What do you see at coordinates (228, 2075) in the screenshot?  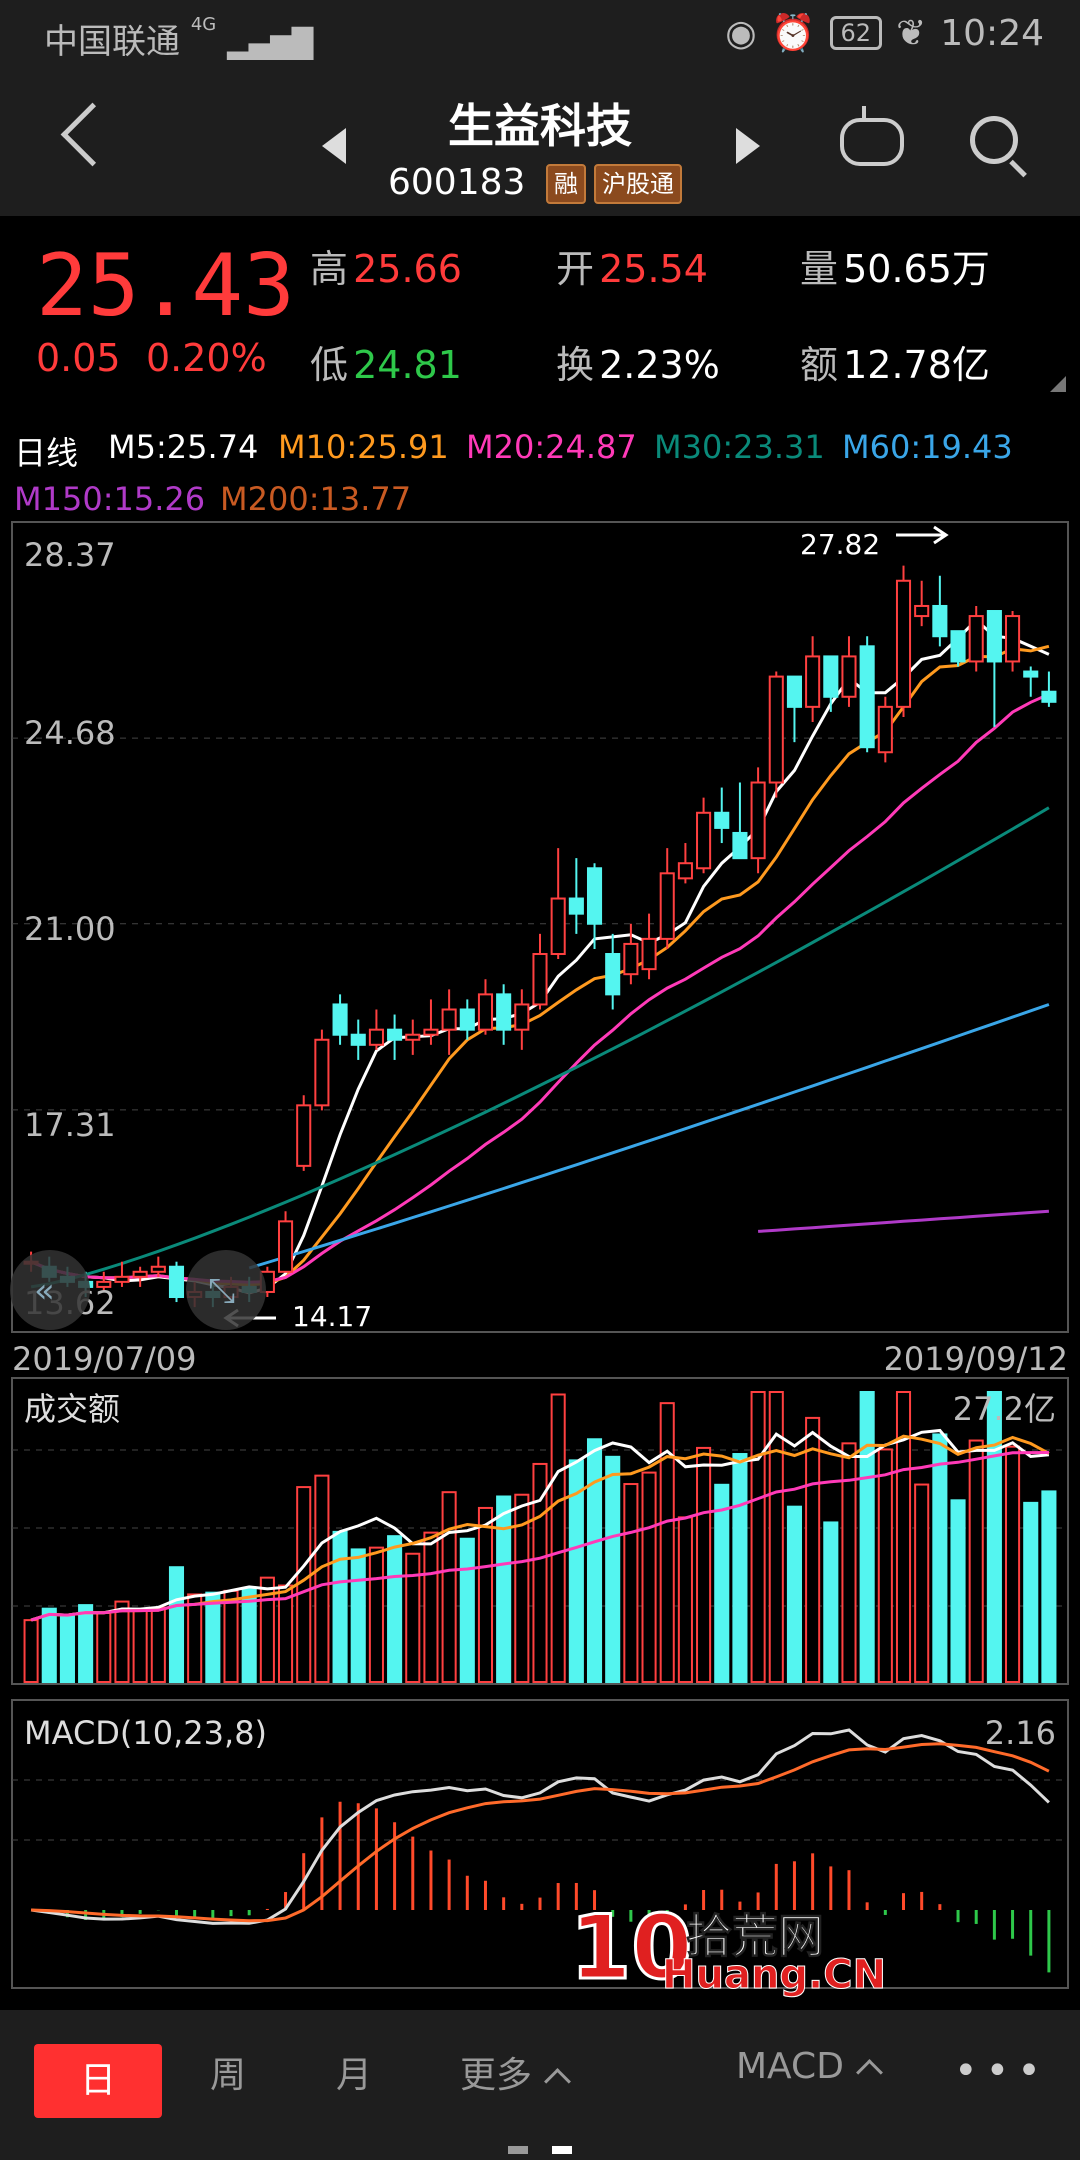 I see `tab-week: 周` at bounding box center [228, 2075].